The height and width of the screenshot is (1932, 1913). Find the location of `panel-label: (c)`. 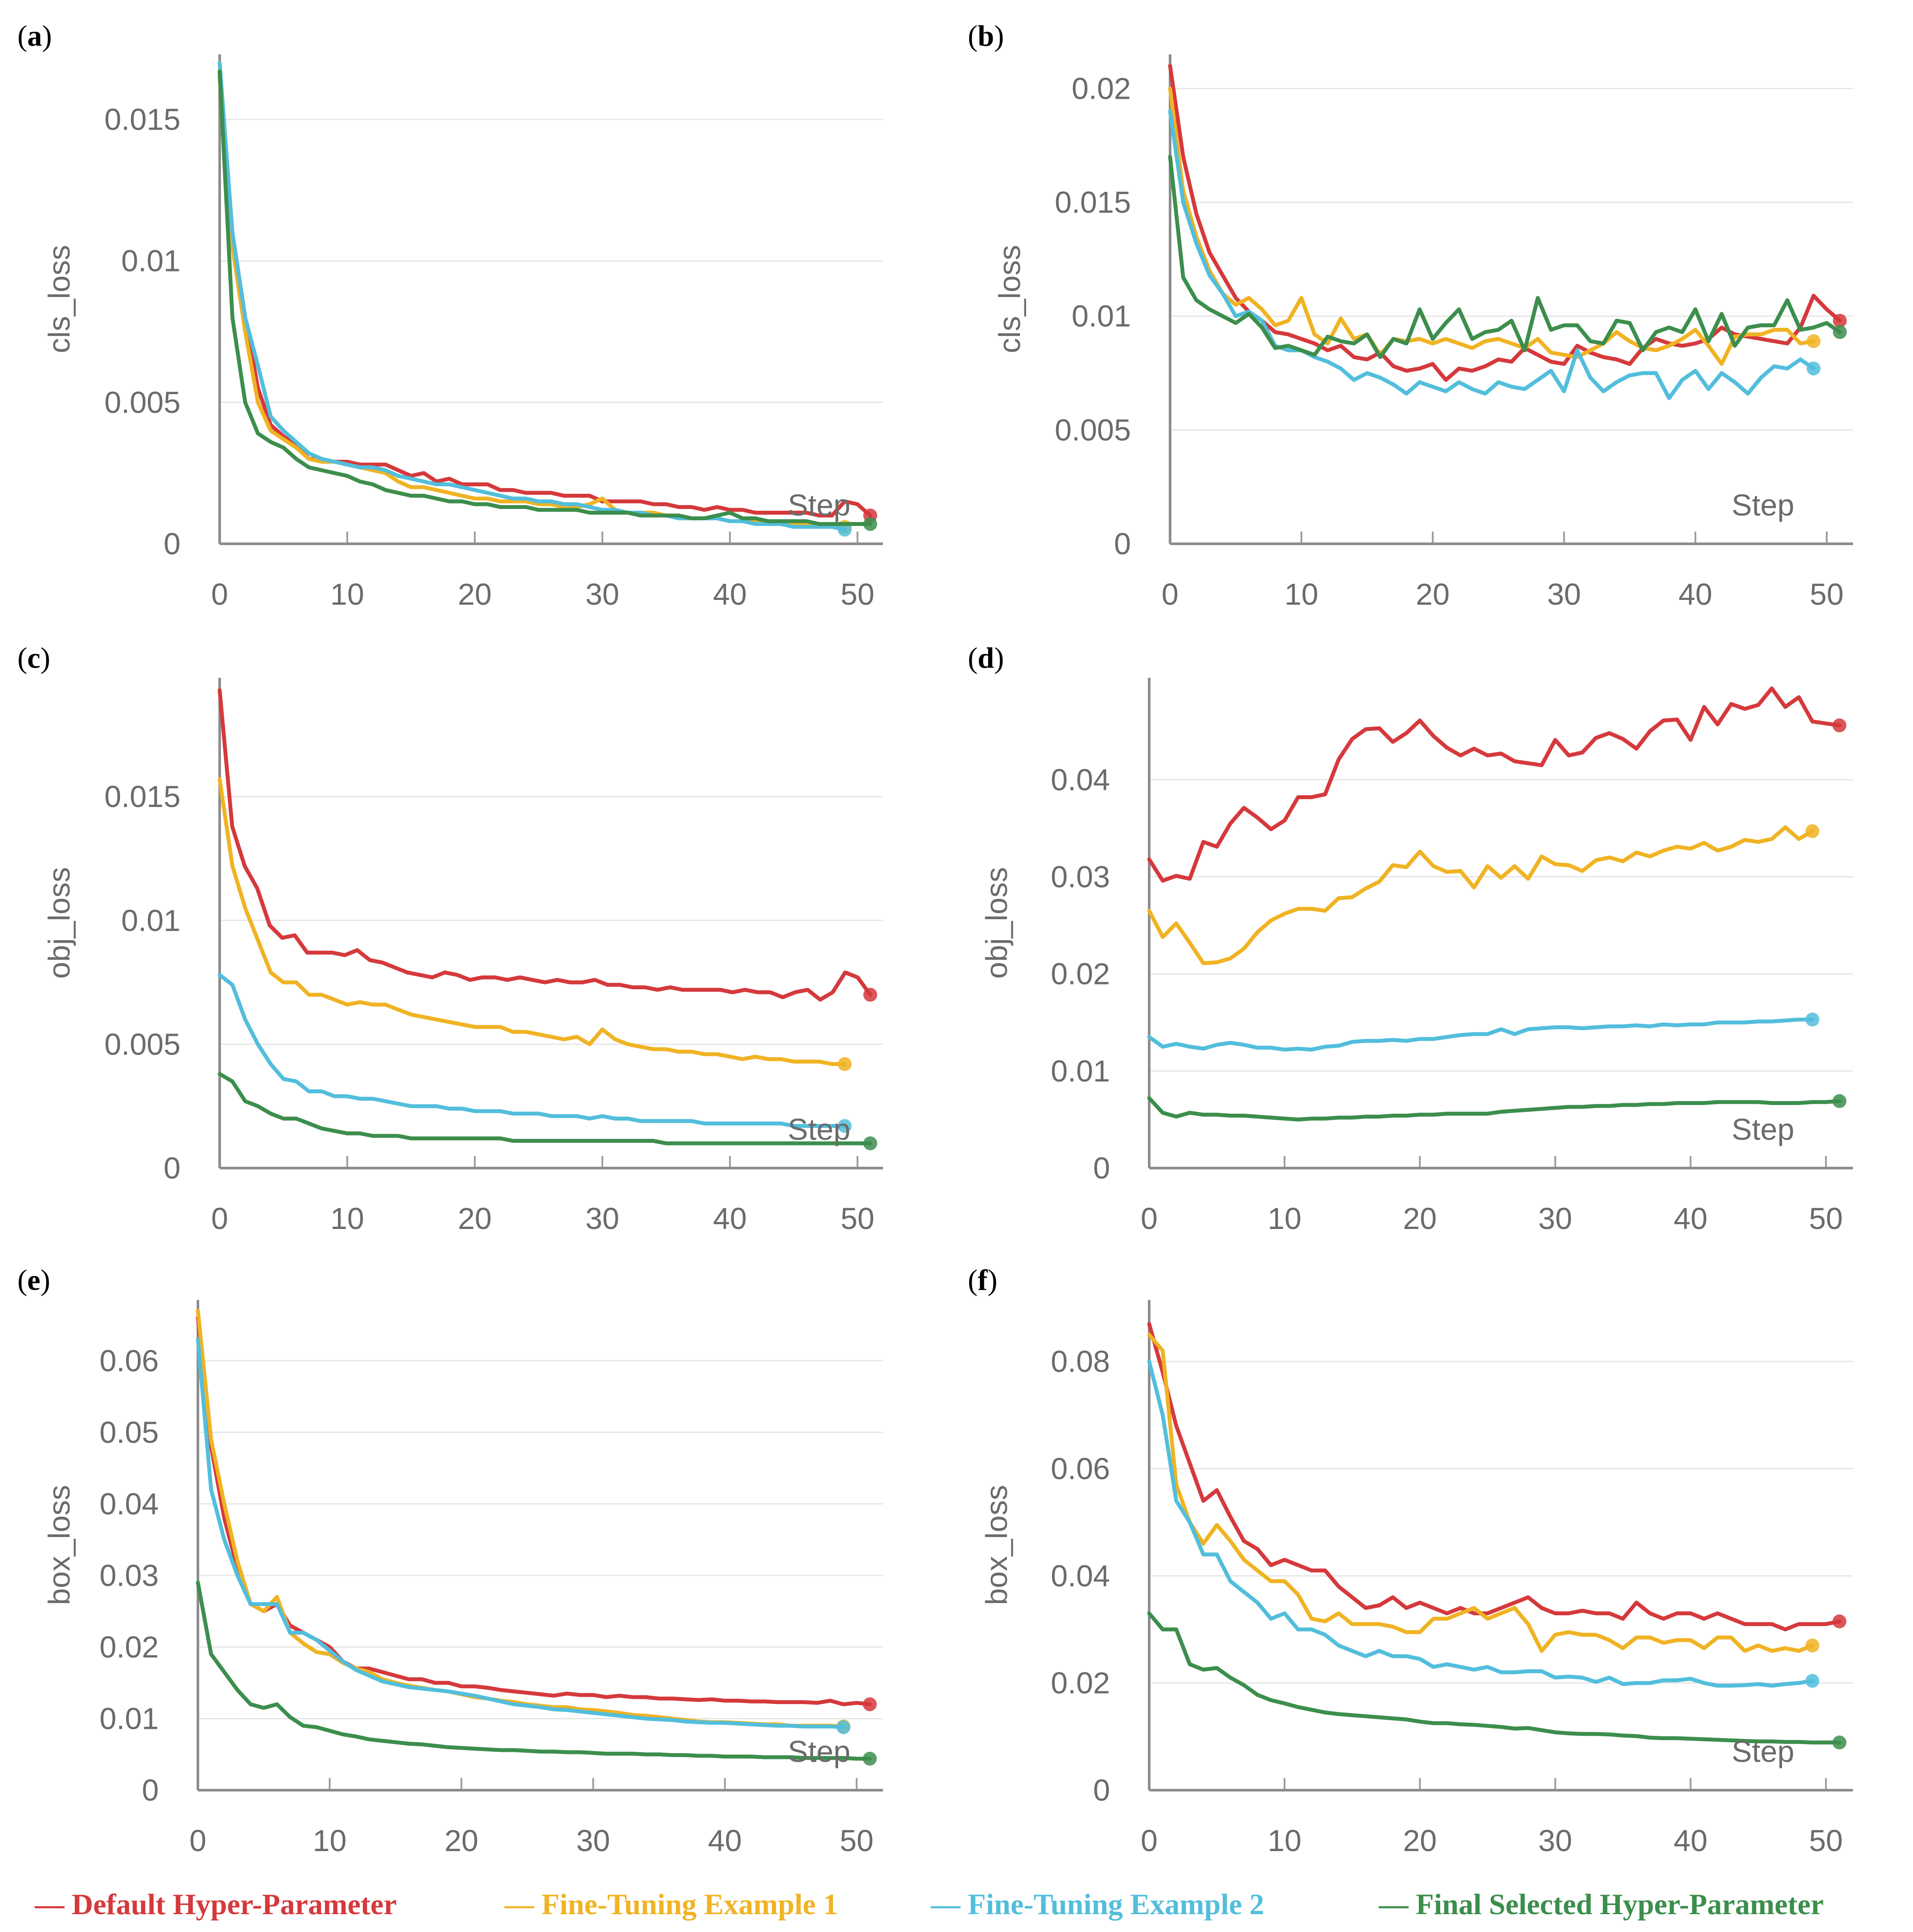

panel-label: (c) is located at coordinates (33, 657).